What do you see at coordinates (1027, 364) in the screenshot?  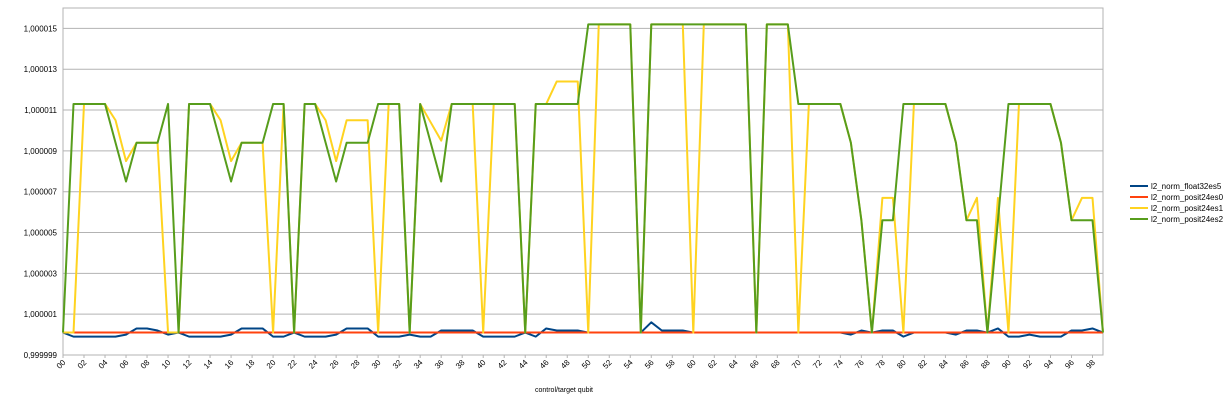 I see `x-tick-label: 92` at bounding box center [1027, 364].